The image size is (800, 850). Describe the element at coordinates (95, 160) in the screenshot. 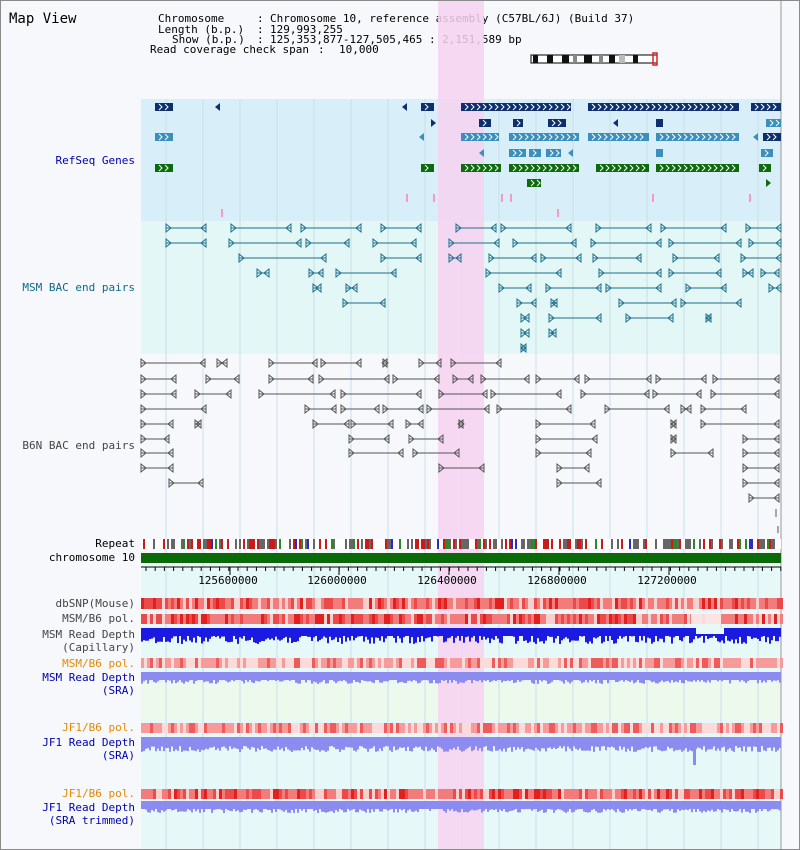

I see `track-label-refseq: RefSeq Genes` at that location.